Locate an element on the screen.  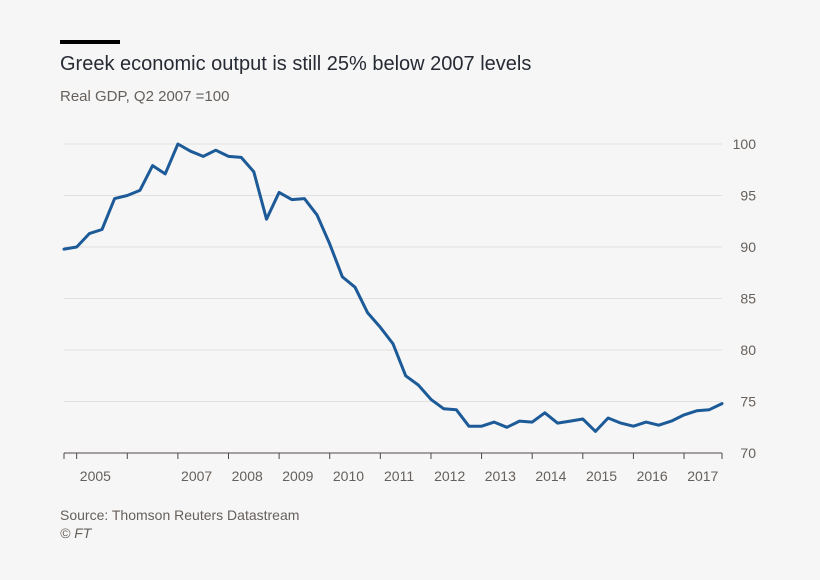
x-tick-label: 2013 is located at coordinates (500, 476).